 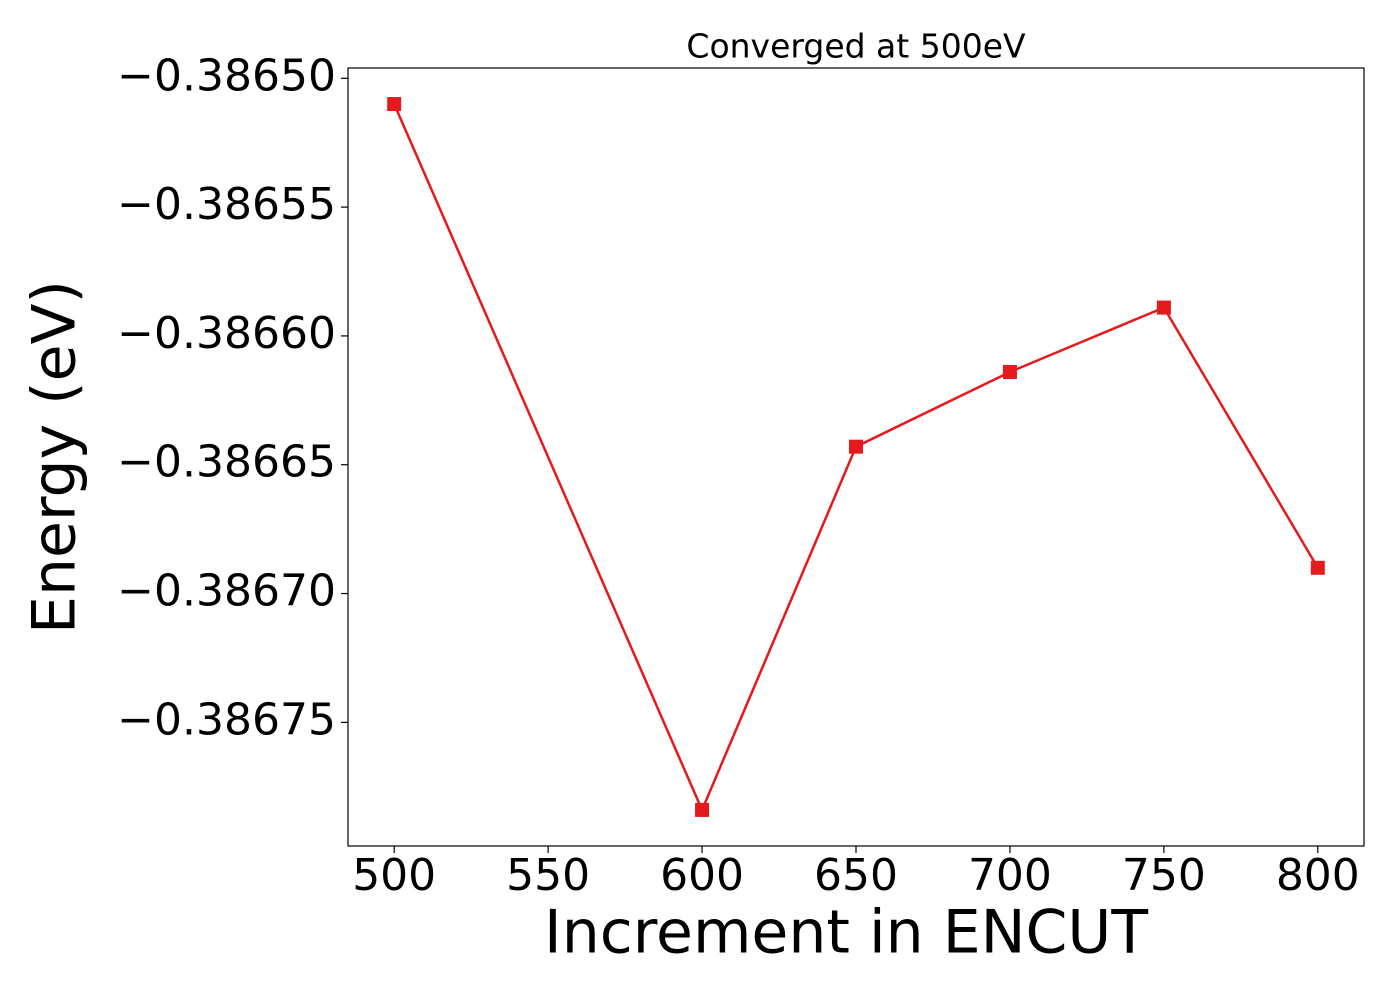 What do you see at coordinates (55, 457) in the screenshot?
I see `y-axis-label: Energy (eV)` at bounding box center [55, 457].